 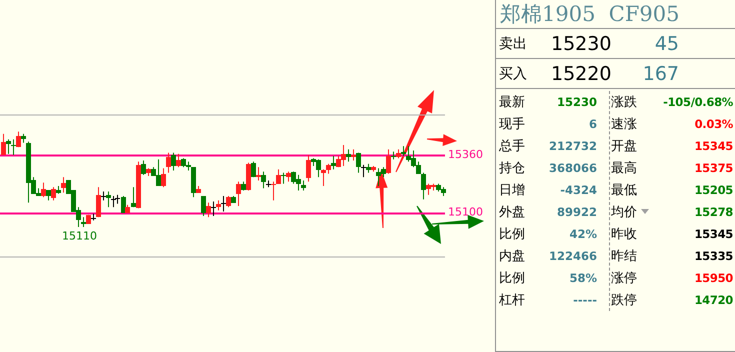 I want to click on text: 最高, so click(x=624, y=168).